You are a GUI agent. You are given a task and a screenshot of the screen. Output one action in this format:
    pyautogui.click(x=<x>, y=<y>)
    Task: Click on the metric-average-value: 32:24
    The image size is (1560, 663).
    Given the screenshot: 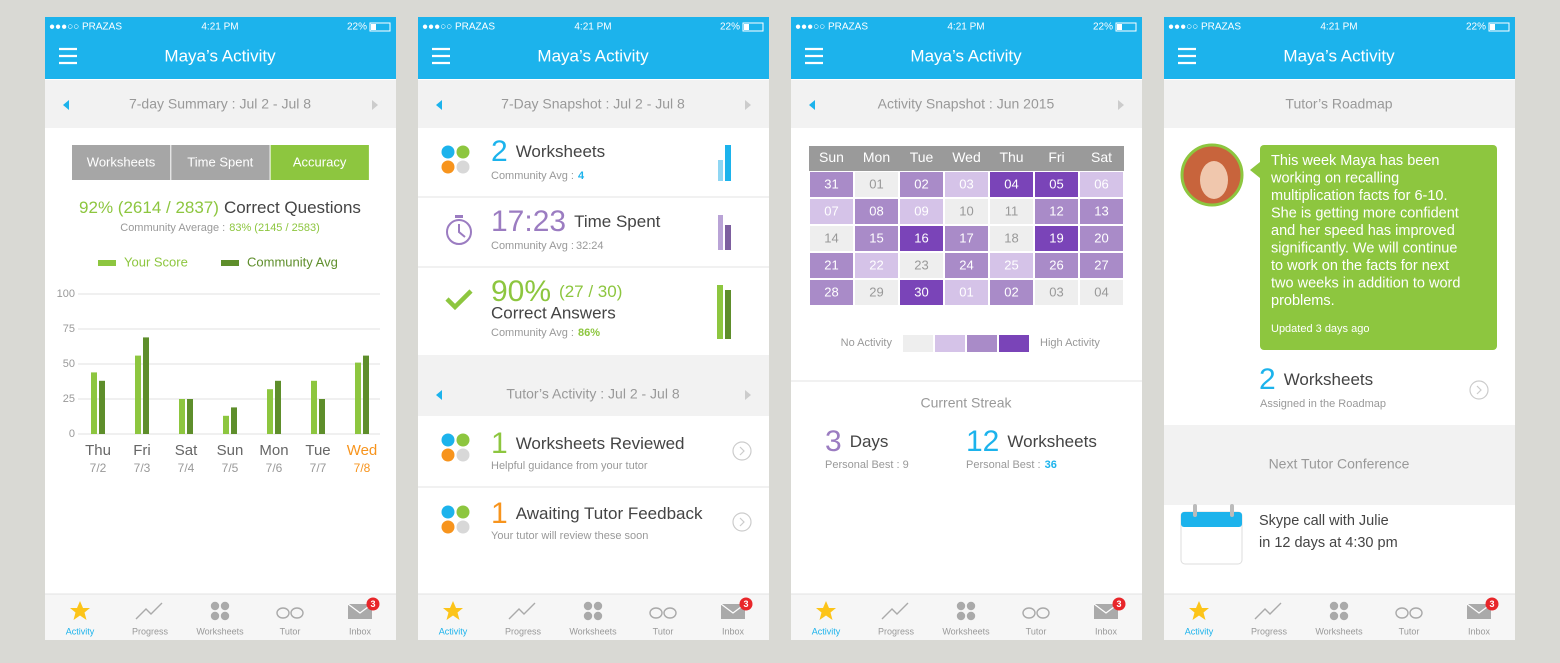 What is the action you would take?
    pyautogui.click(x=590, y=246)
    